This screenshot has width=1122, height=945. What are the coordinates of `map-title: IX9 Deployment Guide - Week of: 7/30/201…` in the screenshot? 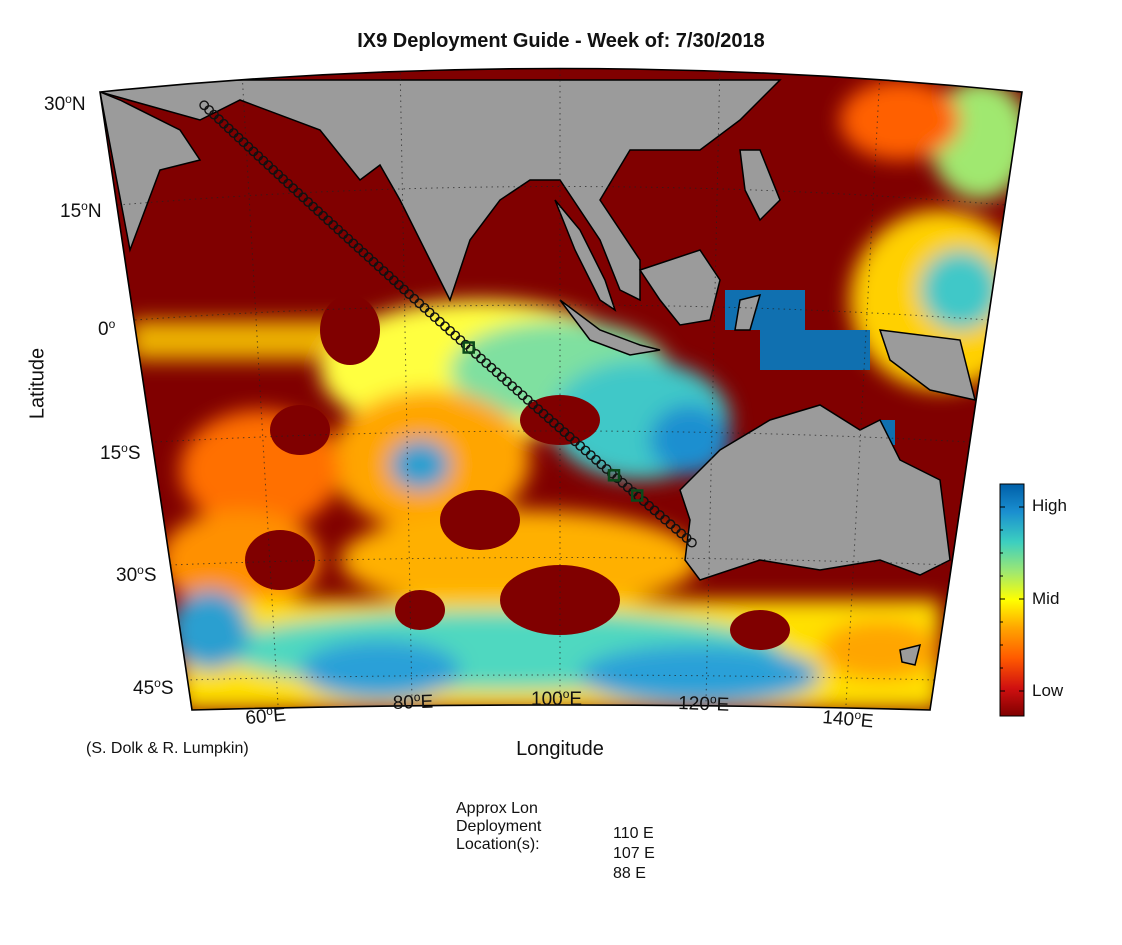 It's located at (561, 41).